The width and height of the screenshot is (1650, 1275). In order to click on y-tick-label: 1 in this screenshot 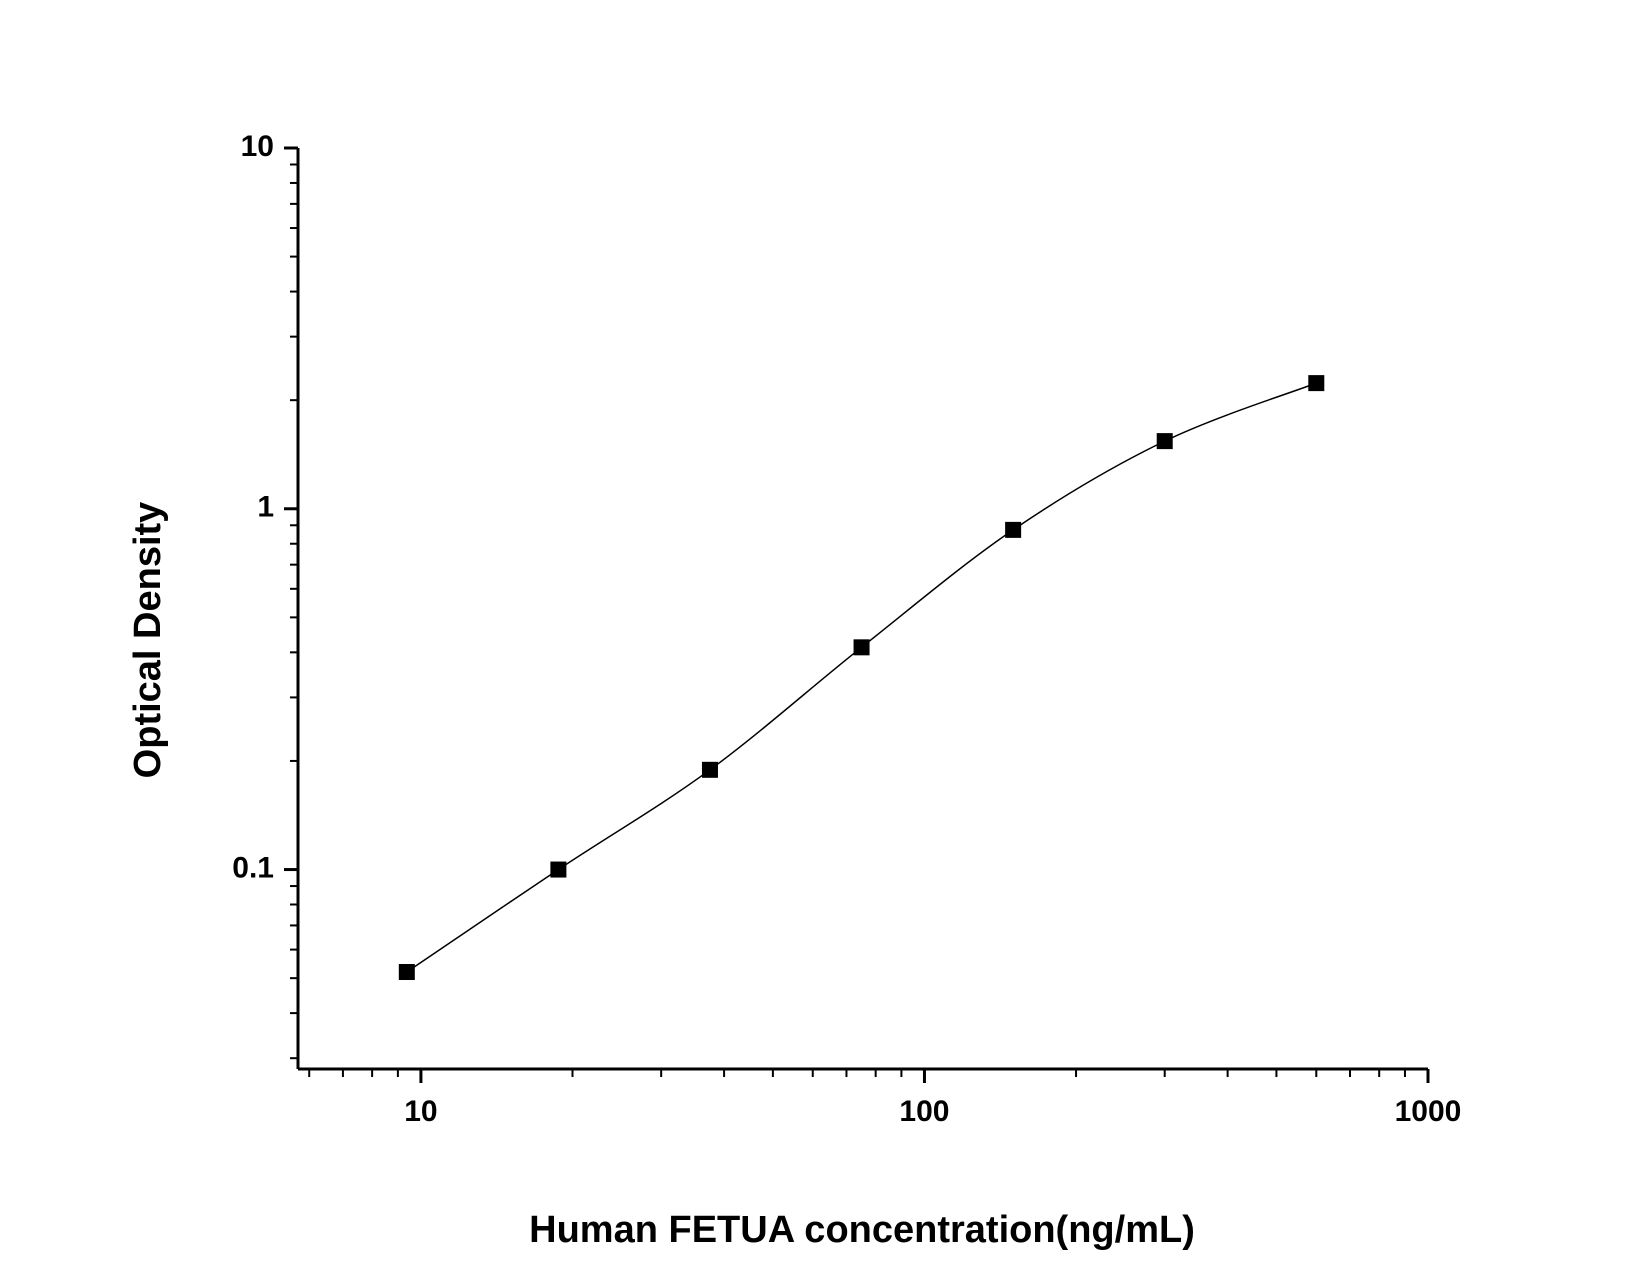, I will do `click(265, 507)`.